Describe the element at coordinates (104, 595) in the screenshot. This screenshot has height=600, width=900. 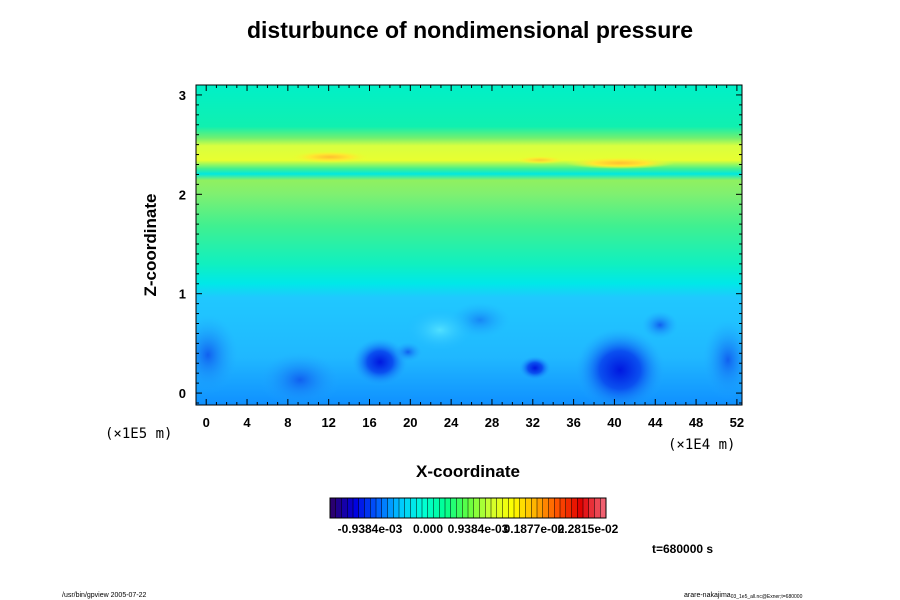
I see `footer-left: /usr/bin/gpview 2005-07-22` at that location.